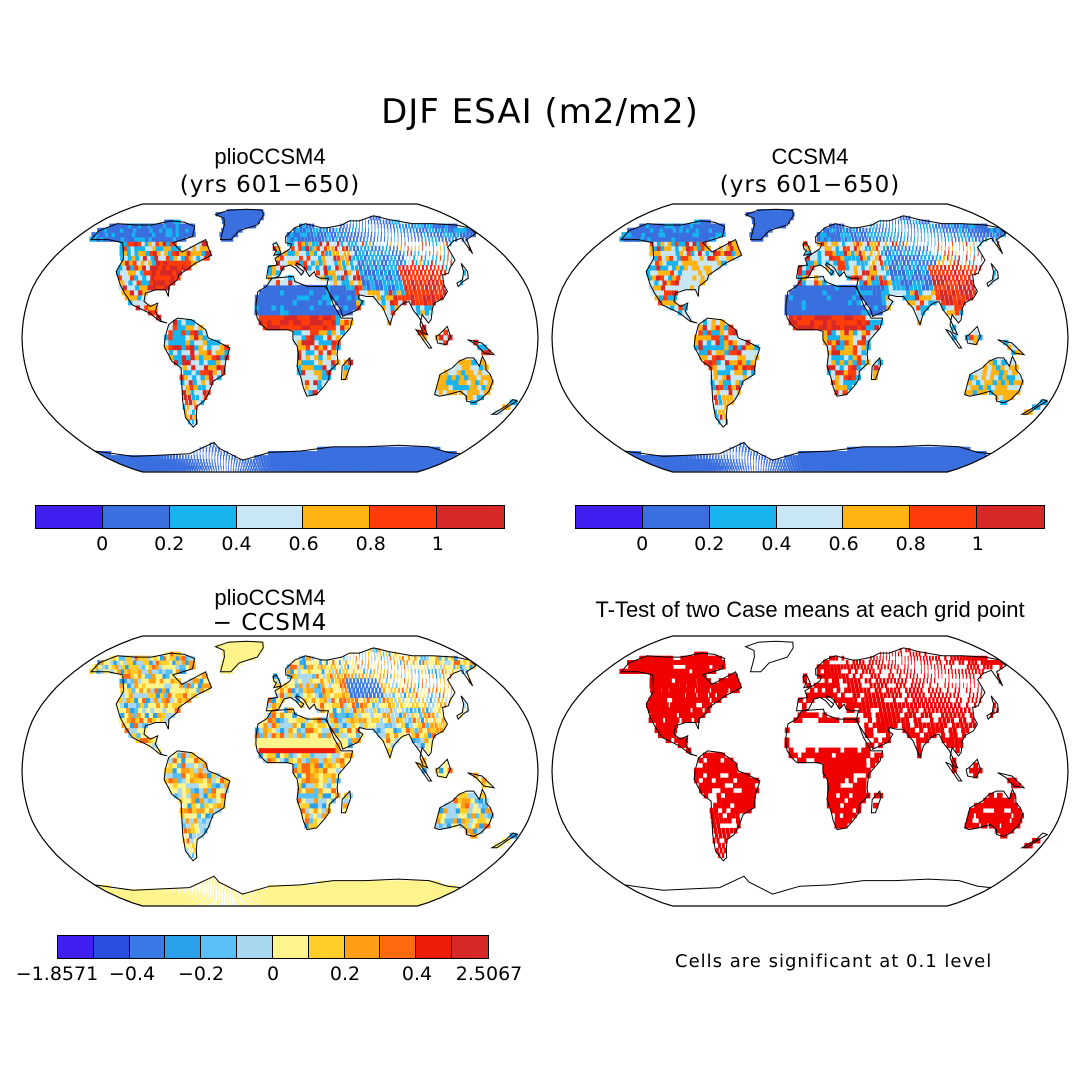 The height and width of the screenshot is (1080, 1080). Describe the element at coordinates (834, 961) in the screenshot. I see `significance-note: Cells are significant at 0.1 level` at that location.